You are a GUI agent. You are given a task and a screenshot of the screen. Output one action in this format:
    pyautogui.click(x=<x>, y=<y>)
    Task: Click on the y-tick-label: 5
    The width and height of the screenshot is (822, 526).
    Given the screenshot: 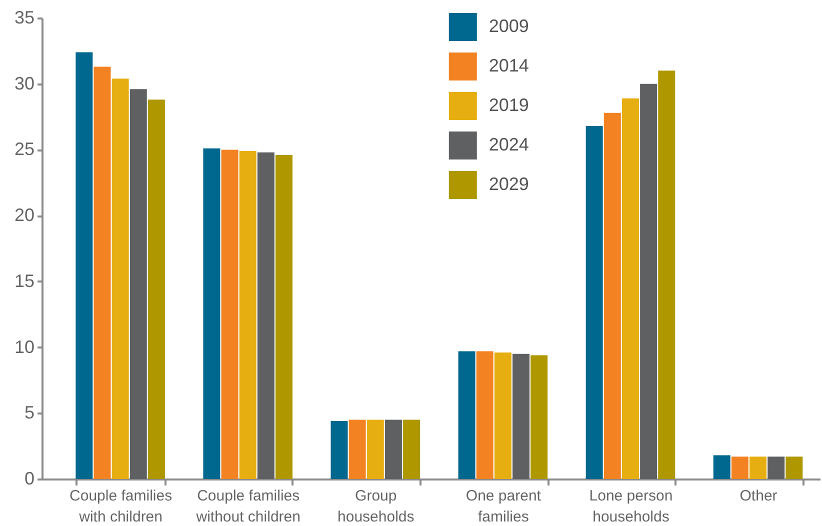 What is the action you would take?
    pyautogui.click(x=29, y=412)
    